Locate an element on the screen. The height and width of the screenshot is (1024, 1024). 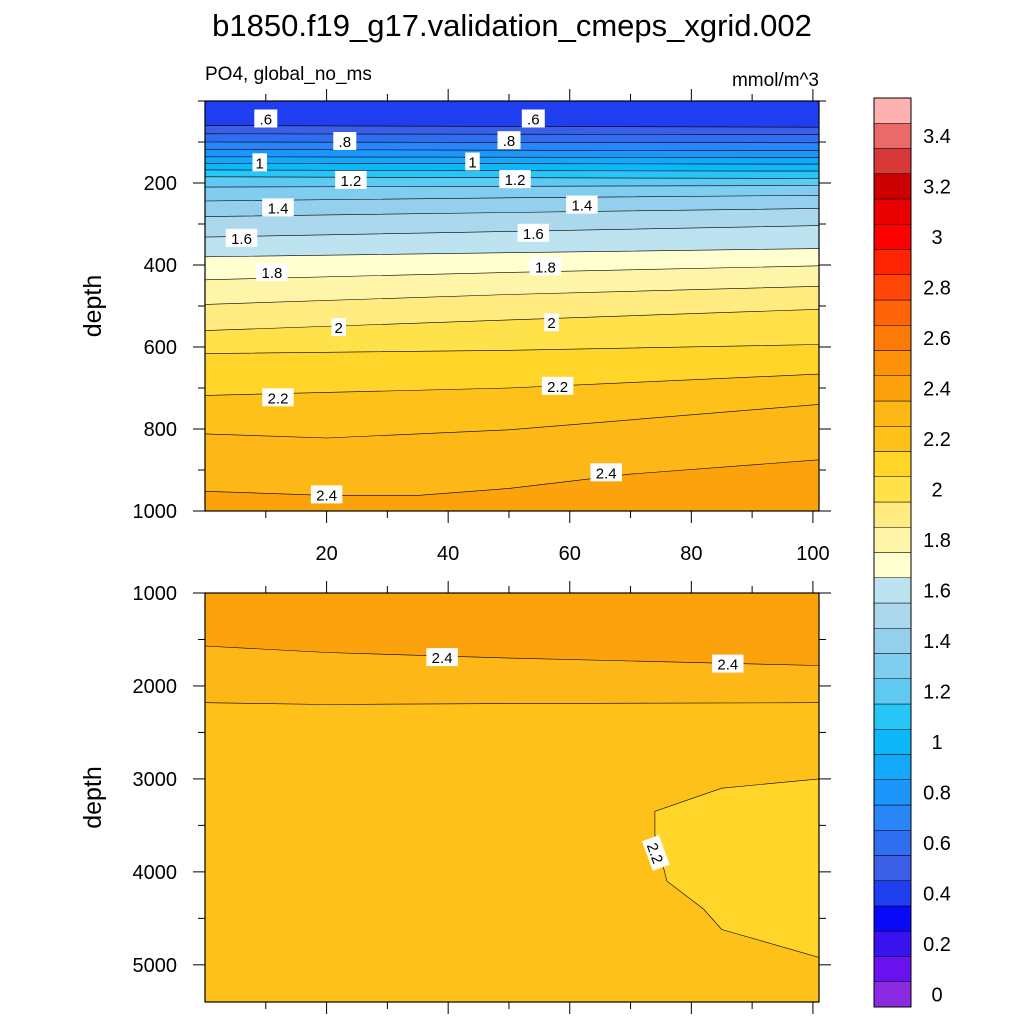
colorbar-label: 1.6 is located at coordinates (937, 591).